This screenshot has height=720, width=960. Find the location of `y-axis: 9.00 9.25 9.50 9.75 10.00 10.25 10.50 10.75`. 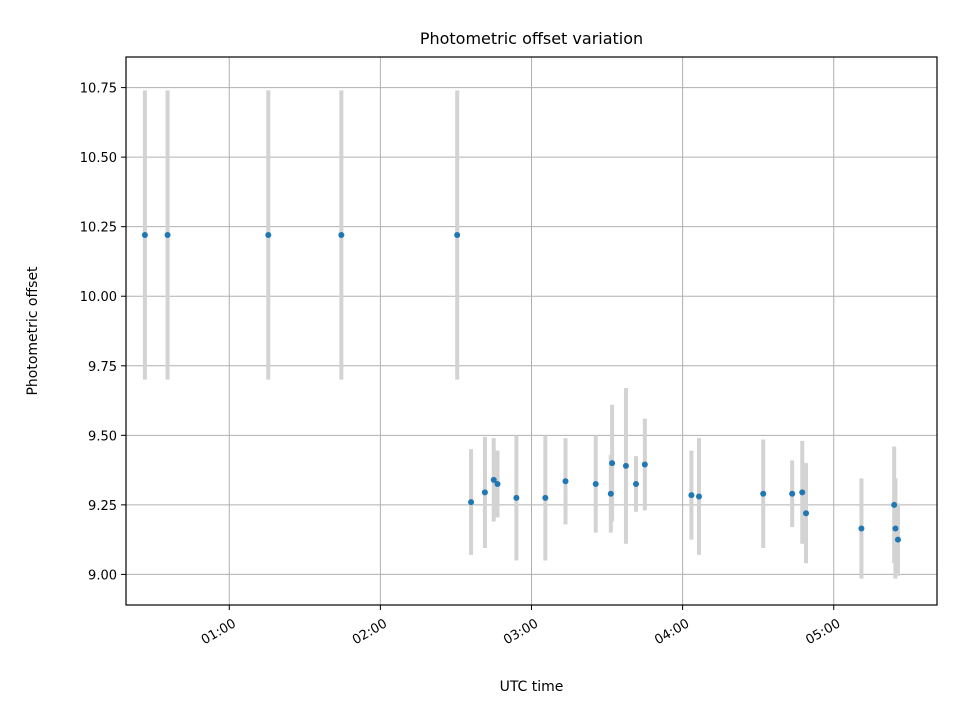

y-axis: 9.00 9.25 9.50 9.75 10.00 10.25 10.50 10.75 is located at coordinates (103, 332).